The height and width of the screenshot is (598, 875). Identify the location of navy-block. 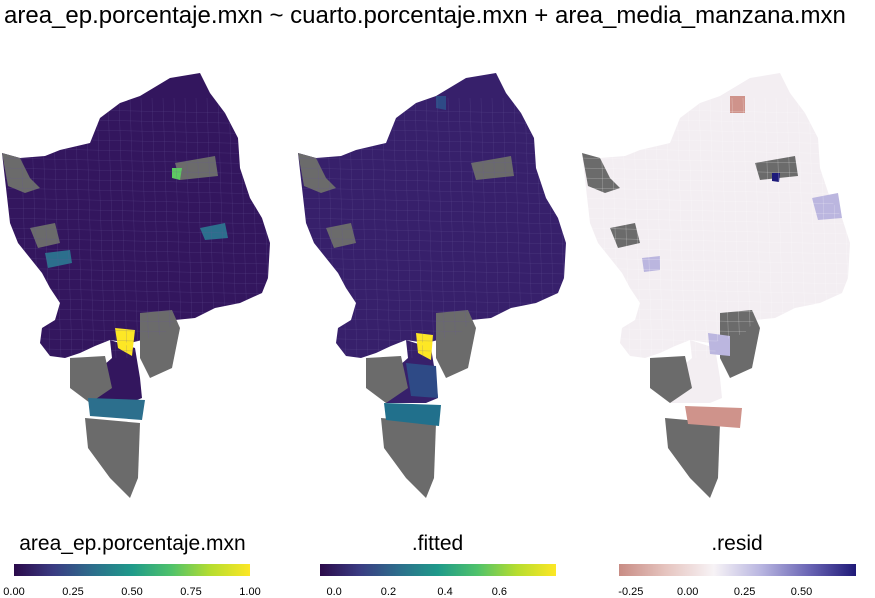
(776, 177).